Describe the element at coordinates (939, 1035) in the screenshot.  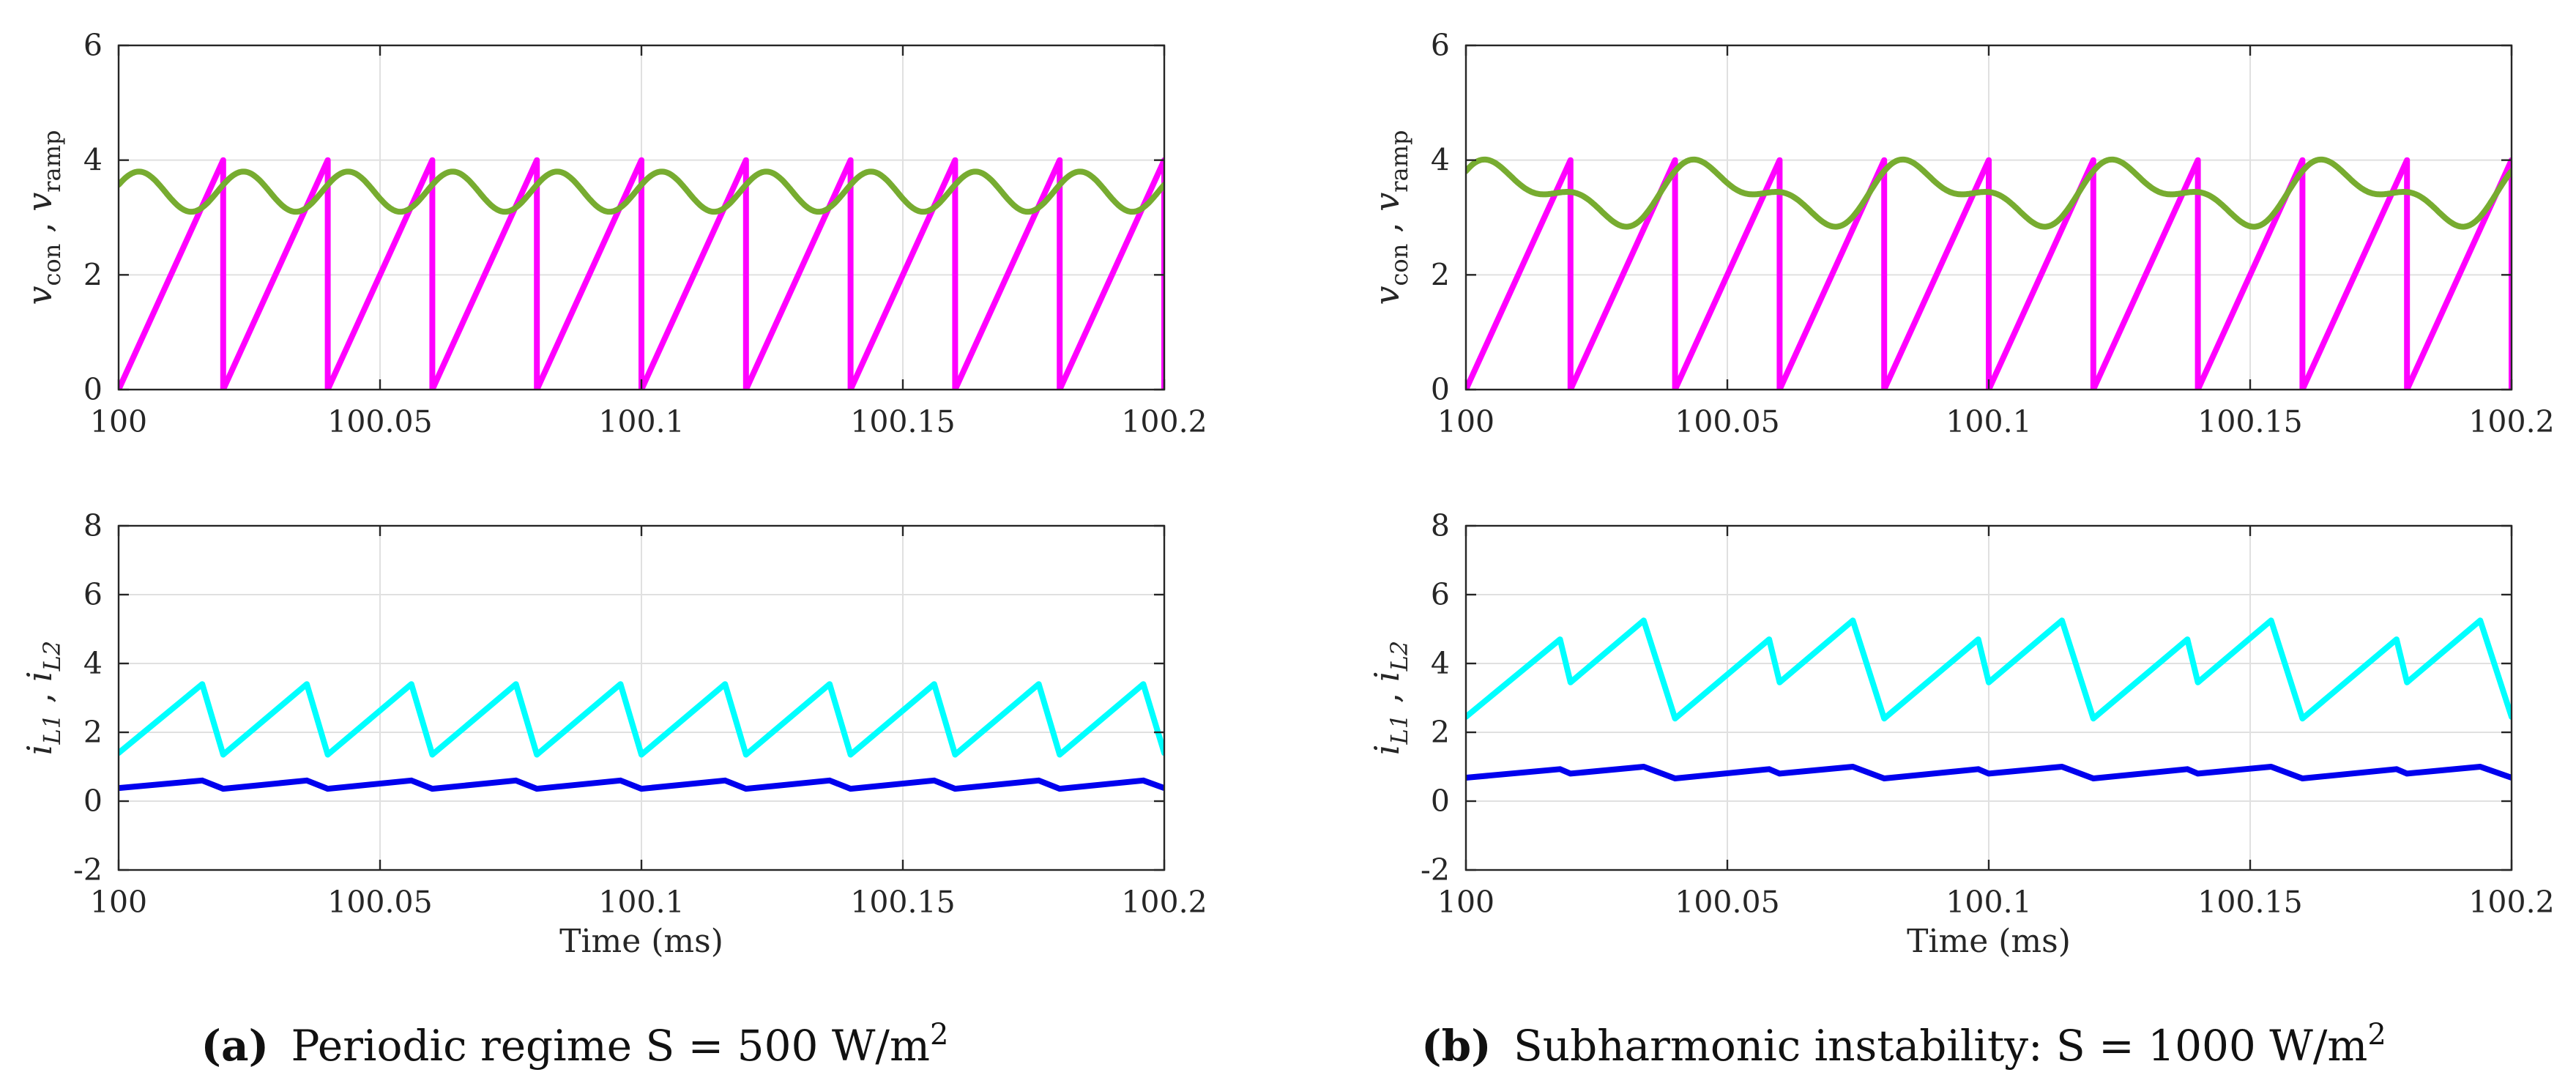
I see `caption-a-sup: 2` at that location.